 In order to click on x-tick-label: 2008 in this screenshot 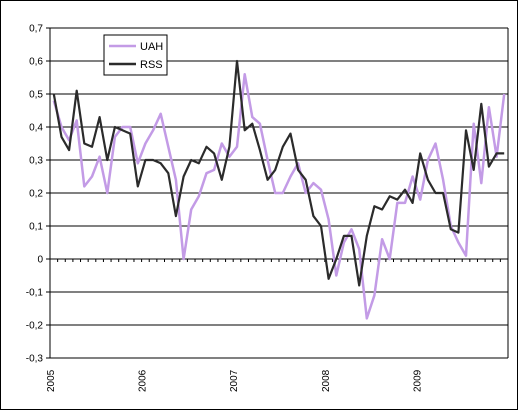, I will do `click(326, 380)`.